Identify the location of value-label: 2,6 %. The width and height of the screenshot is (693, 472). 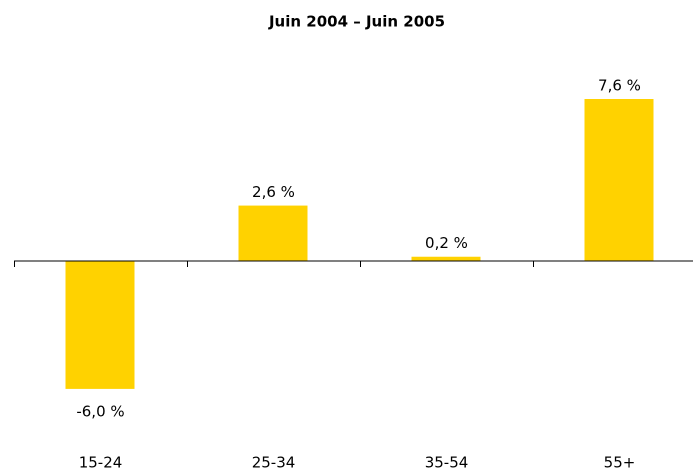
(273, 192).